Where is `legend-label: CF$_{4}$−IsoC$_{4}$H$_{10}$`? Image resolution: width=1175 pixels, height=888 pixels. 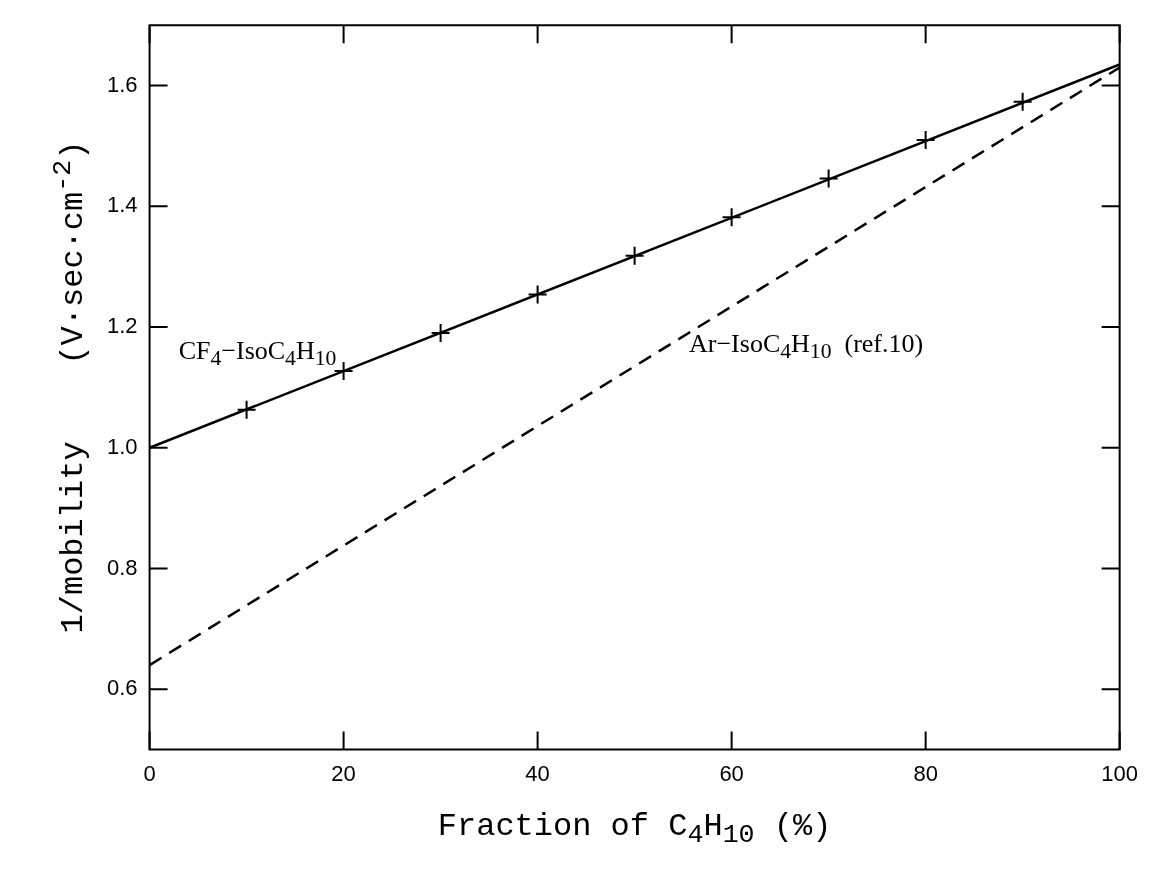 legend-label: CF$_{4}$−IsoC$_{4}$H$_{10}$ is located at coordinates (257, 354).